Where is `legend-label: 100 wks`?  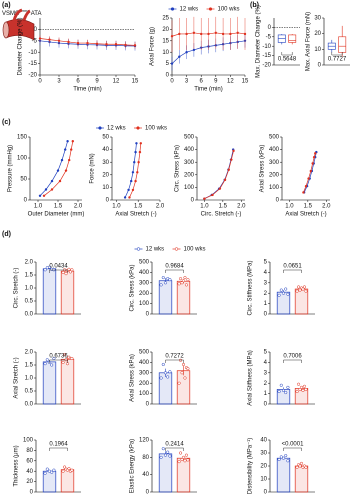
legend-label: 100 wks is located at coordinates (156, 129).